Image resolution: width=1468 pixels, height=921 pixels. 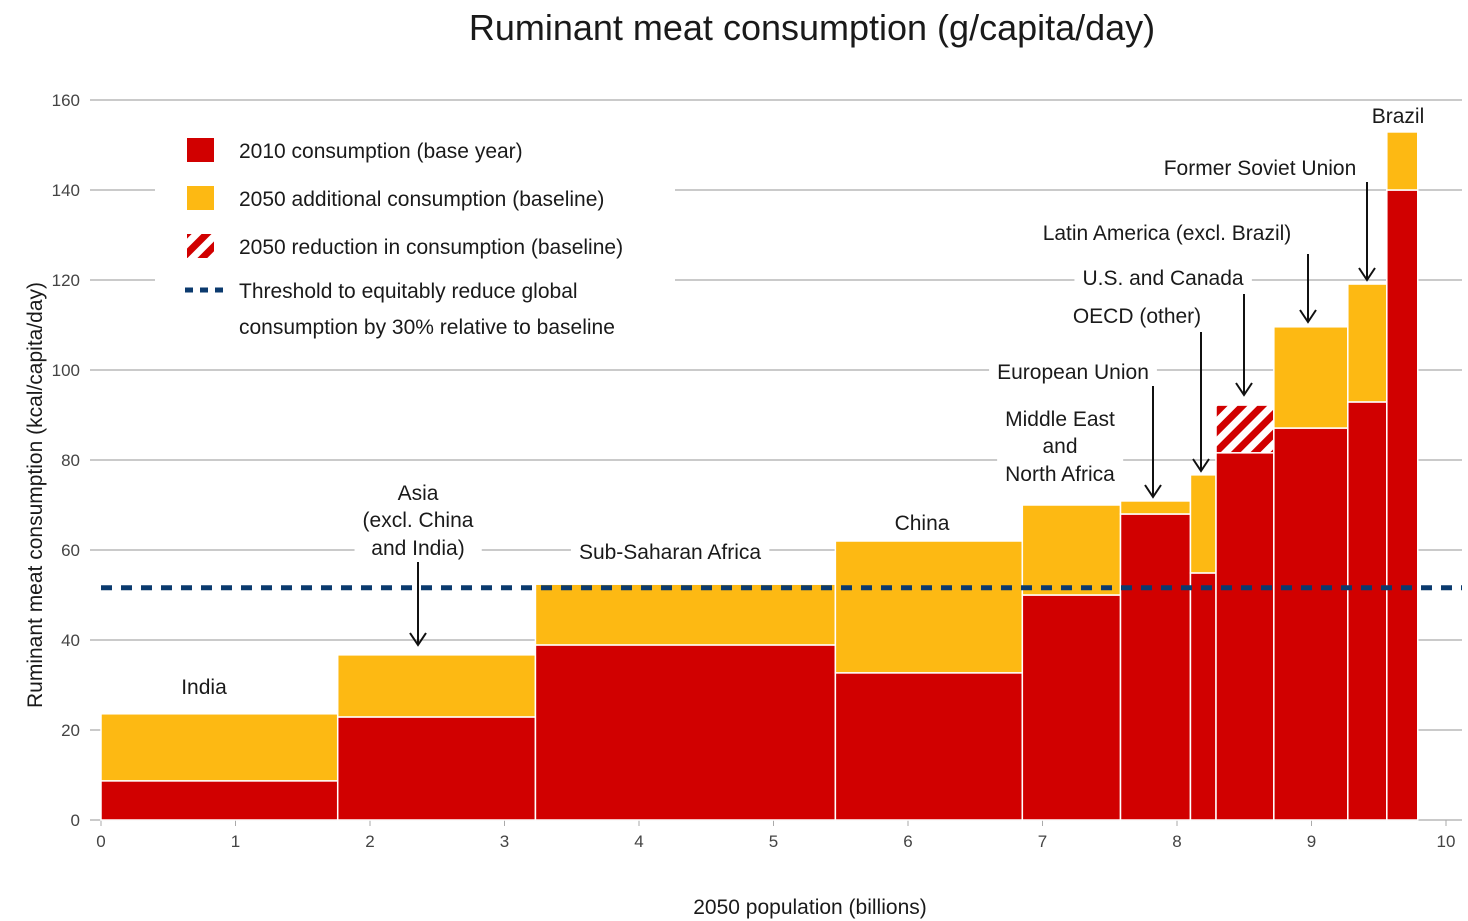 I want to click on region-label: European Union, so click(x=1073, y=372).